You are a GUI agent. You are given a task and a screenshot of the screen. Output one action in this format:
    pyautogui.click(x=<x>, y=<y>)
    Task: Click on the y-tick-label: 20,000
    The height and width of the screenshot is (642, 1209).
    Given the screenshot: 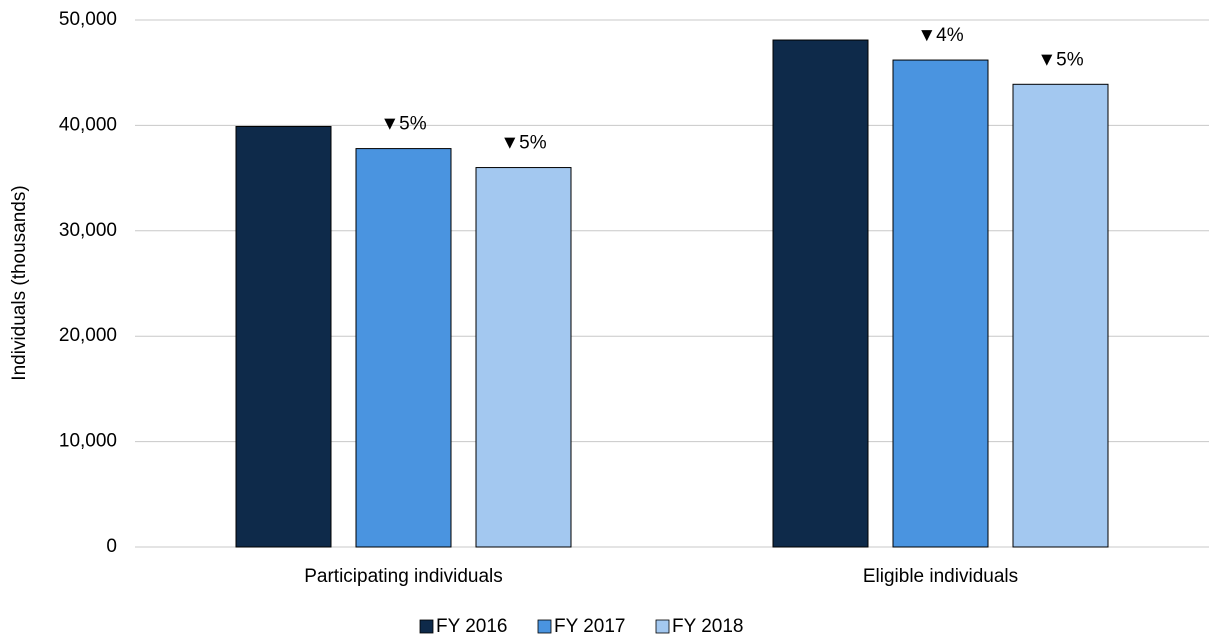 What is the action you would take?
    pyautogui.click(x=88, y=335)
    